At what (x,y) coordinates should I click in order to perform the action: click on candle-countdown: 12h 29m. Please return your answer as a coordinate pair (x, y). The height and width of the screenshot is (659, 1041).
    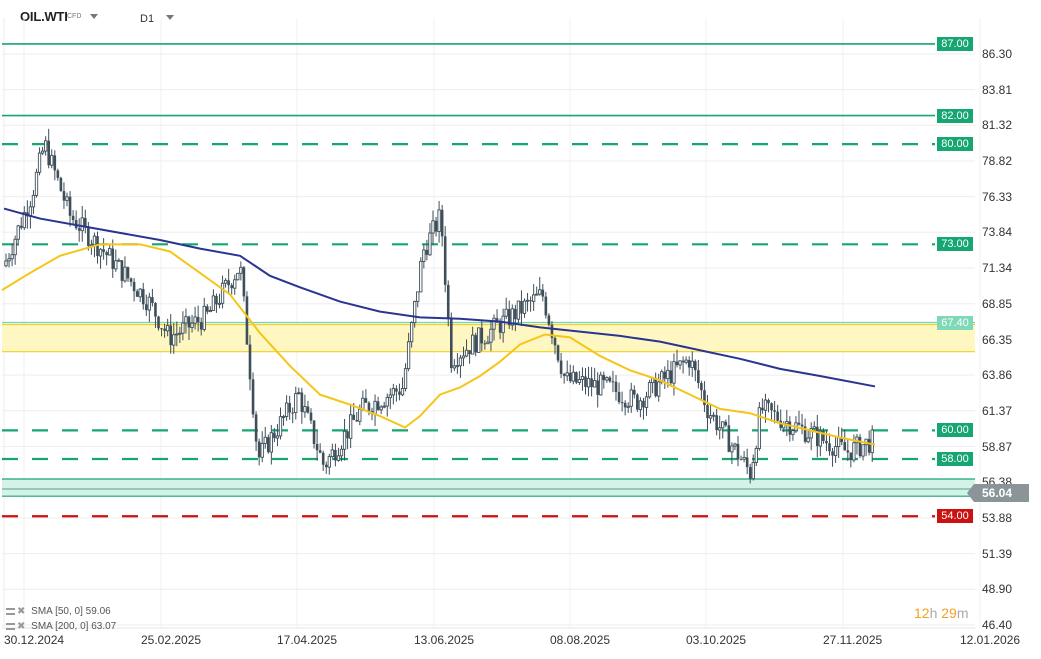
    Looking at the image, I should click on (941, 613).